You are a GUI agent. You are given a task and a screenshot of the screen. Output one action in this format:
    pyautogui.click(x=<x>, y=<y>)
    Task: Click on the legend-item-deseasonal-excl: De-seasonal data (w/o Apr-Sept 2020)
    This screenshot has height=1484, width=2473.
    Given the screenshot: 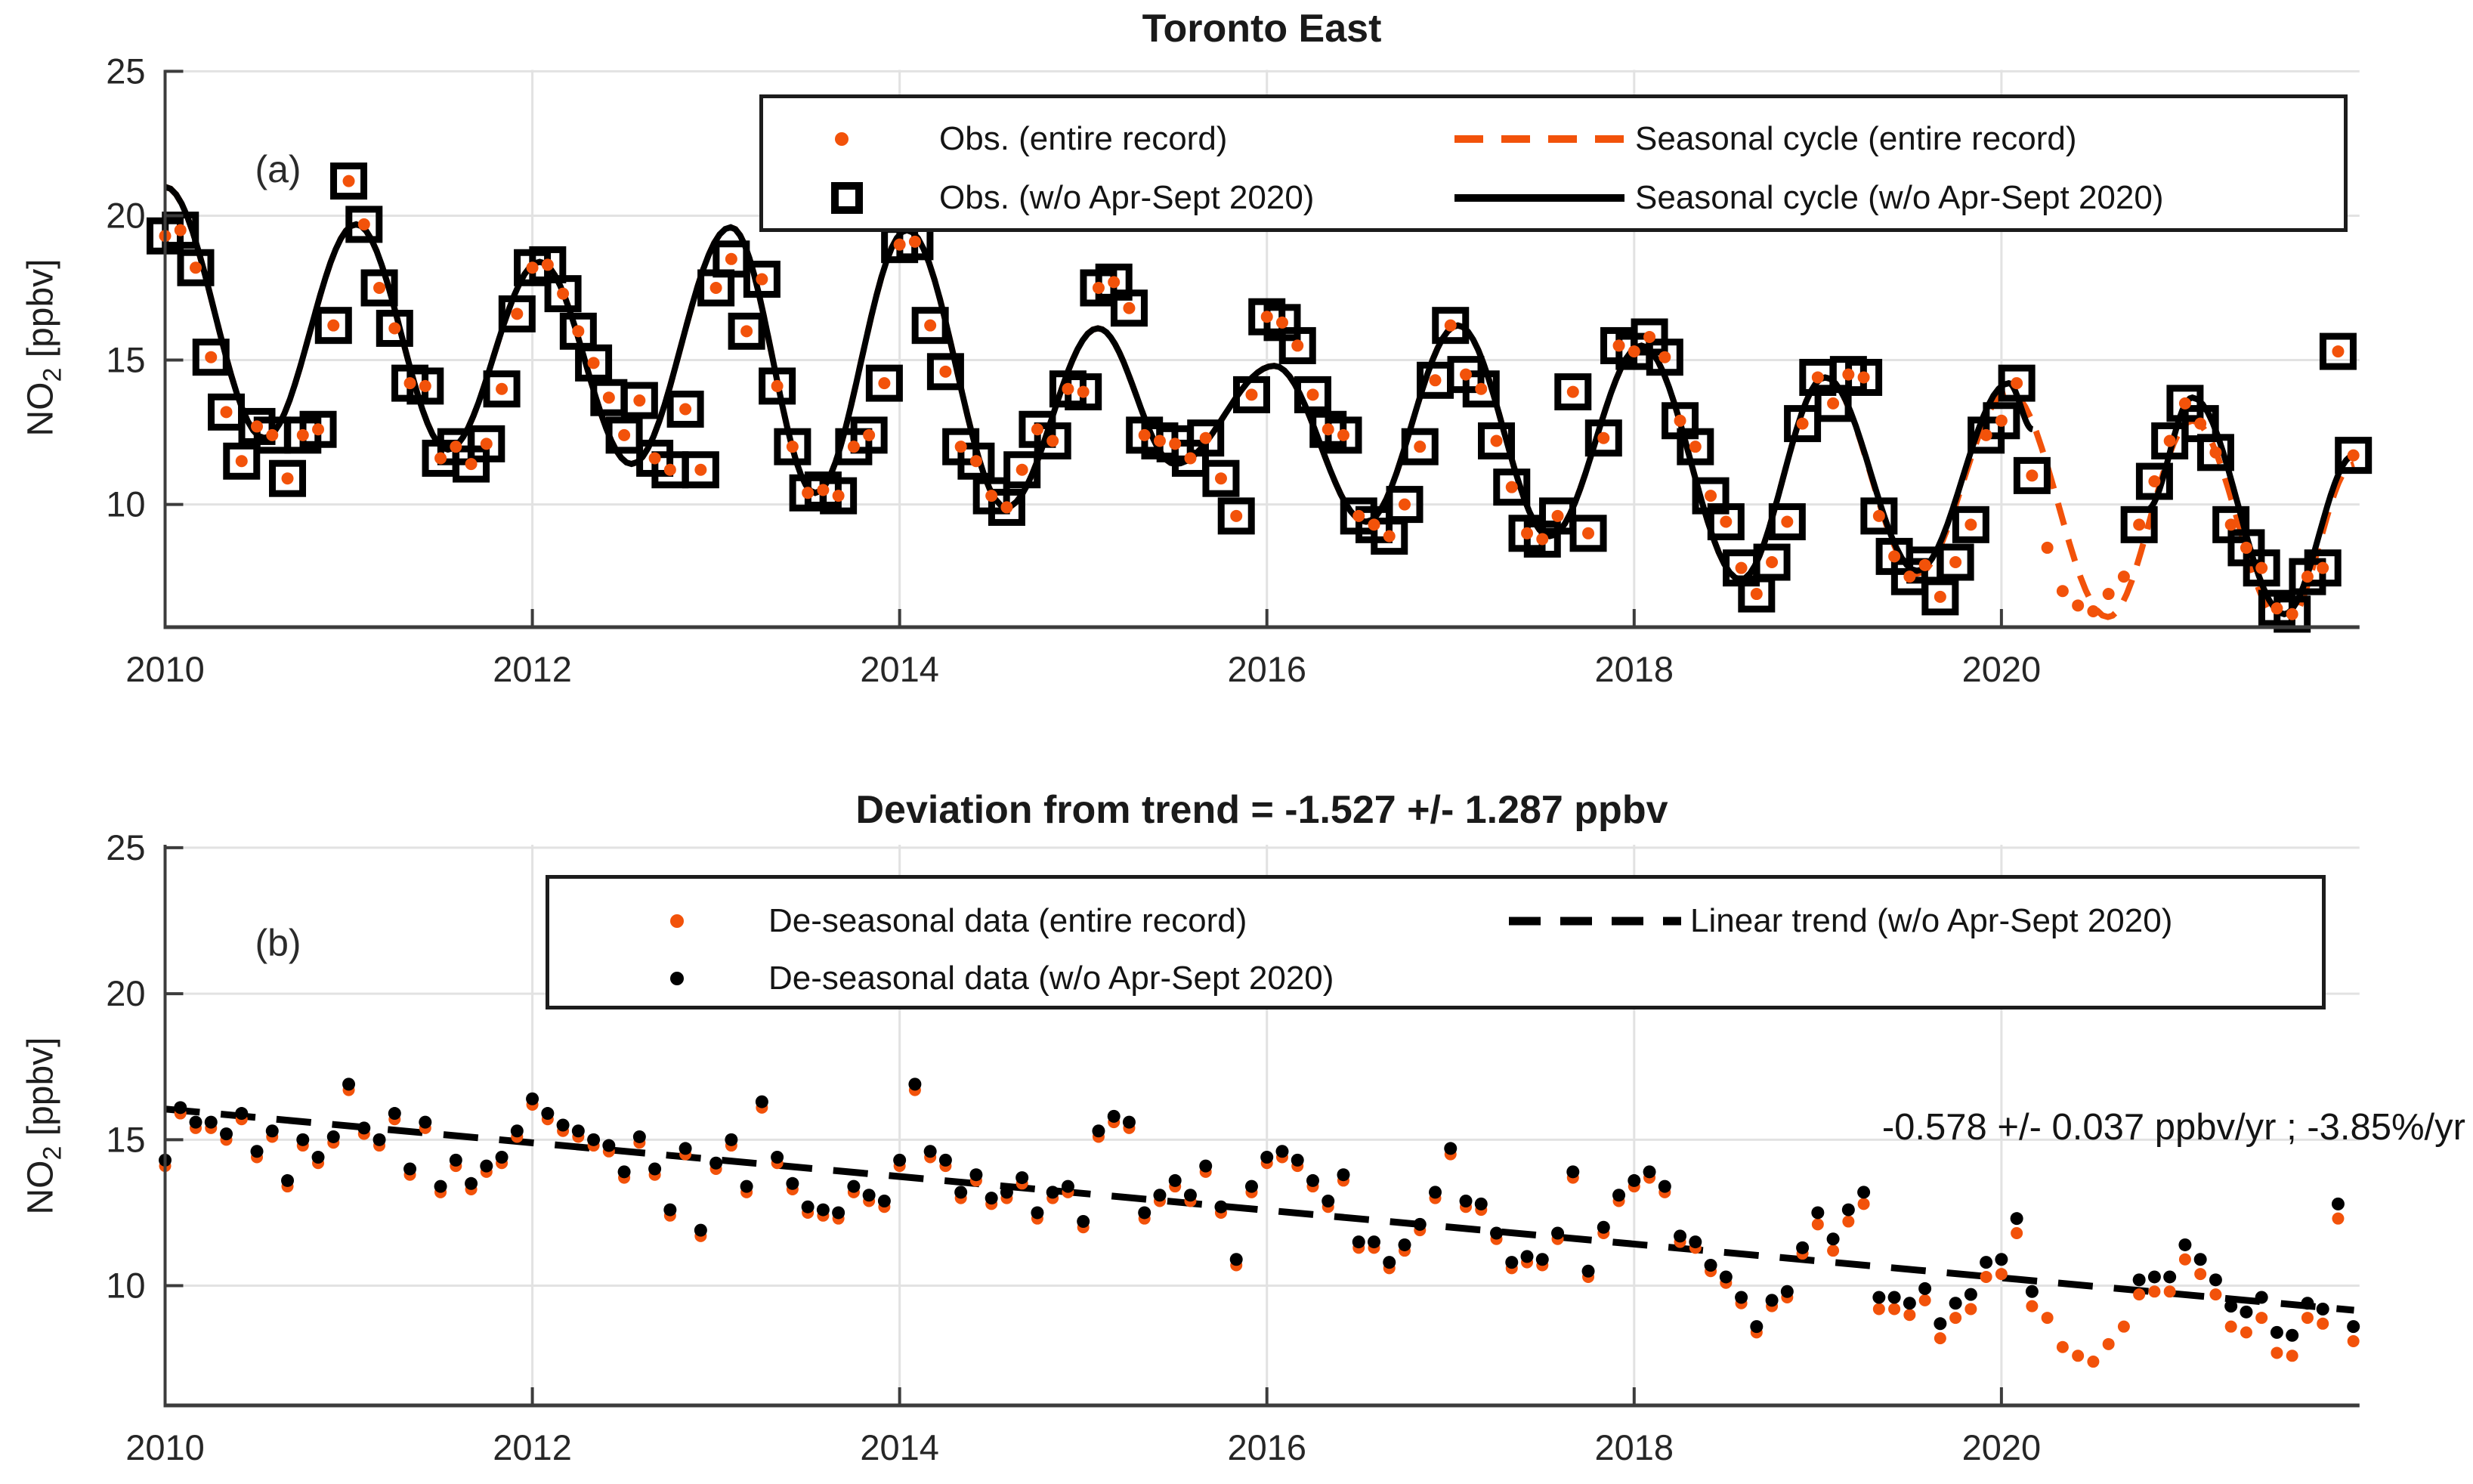 What is the action you would take?
    pyautogui.click(x=1002, y=979)
    